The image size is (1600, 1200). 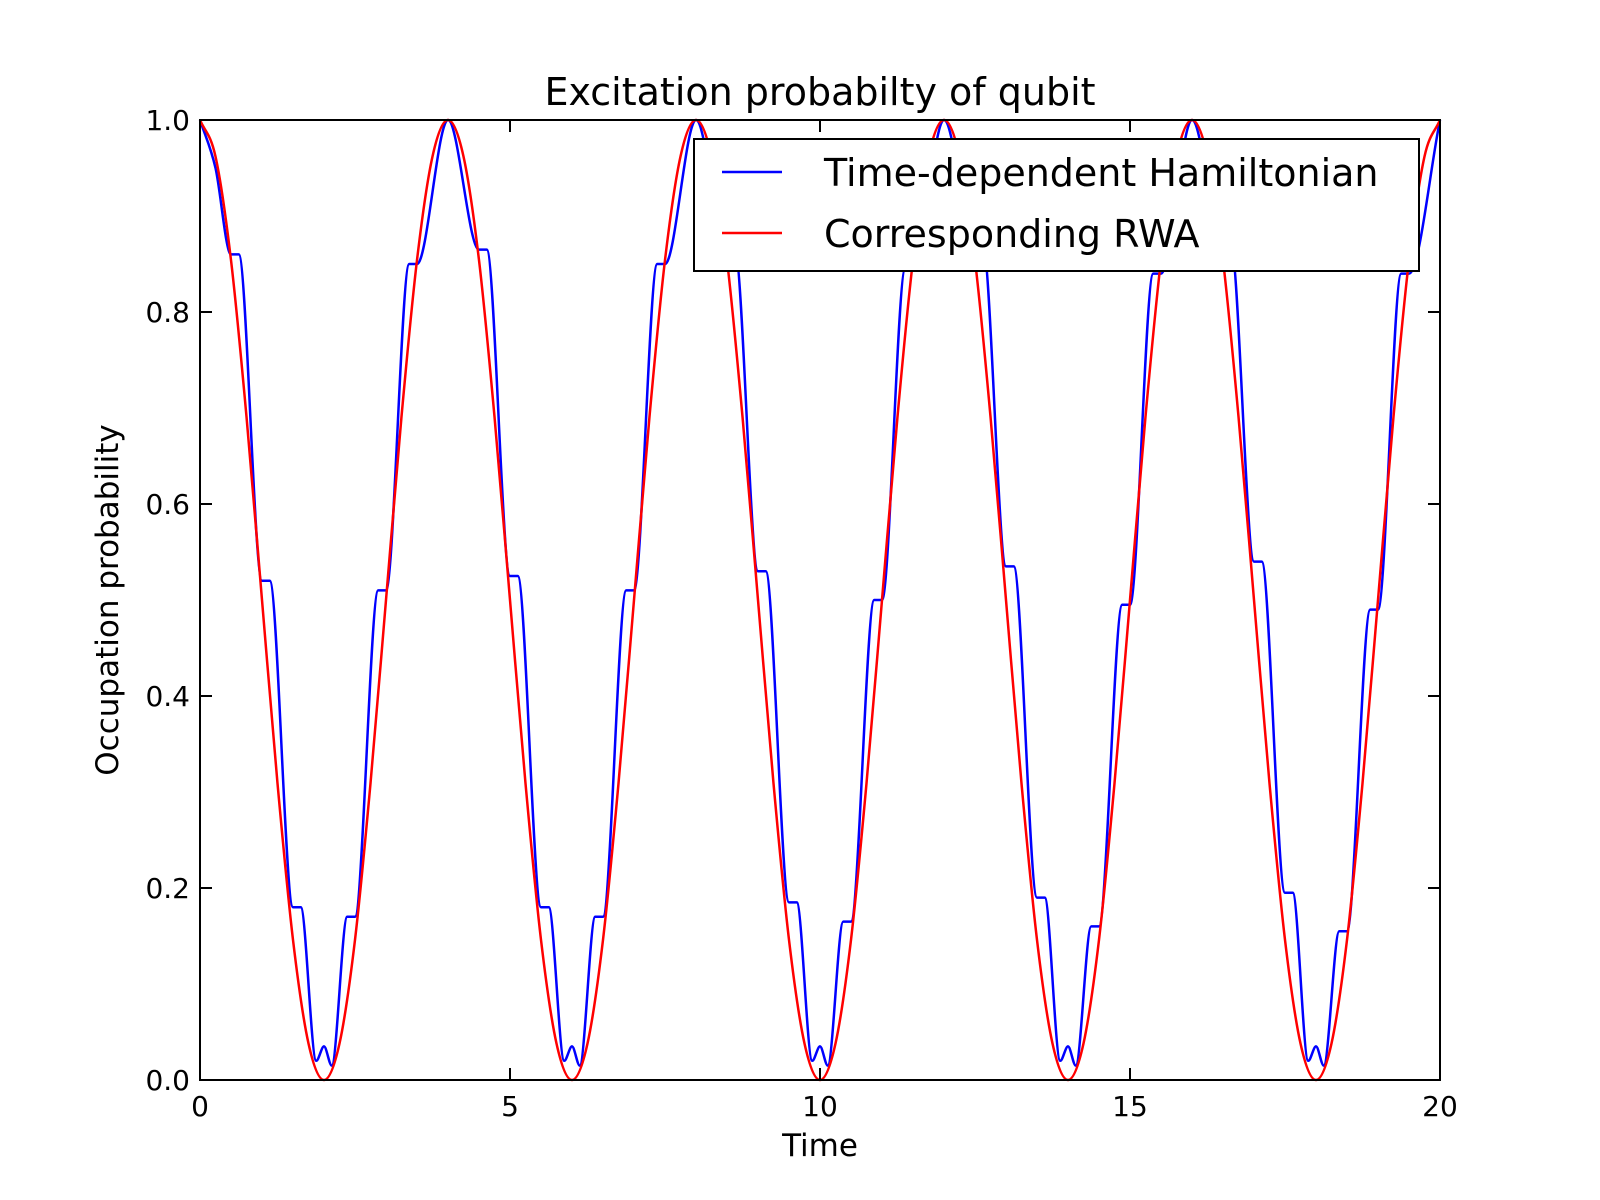 I want to click on x-tick-label: 5, so click(x=510, y=1106).